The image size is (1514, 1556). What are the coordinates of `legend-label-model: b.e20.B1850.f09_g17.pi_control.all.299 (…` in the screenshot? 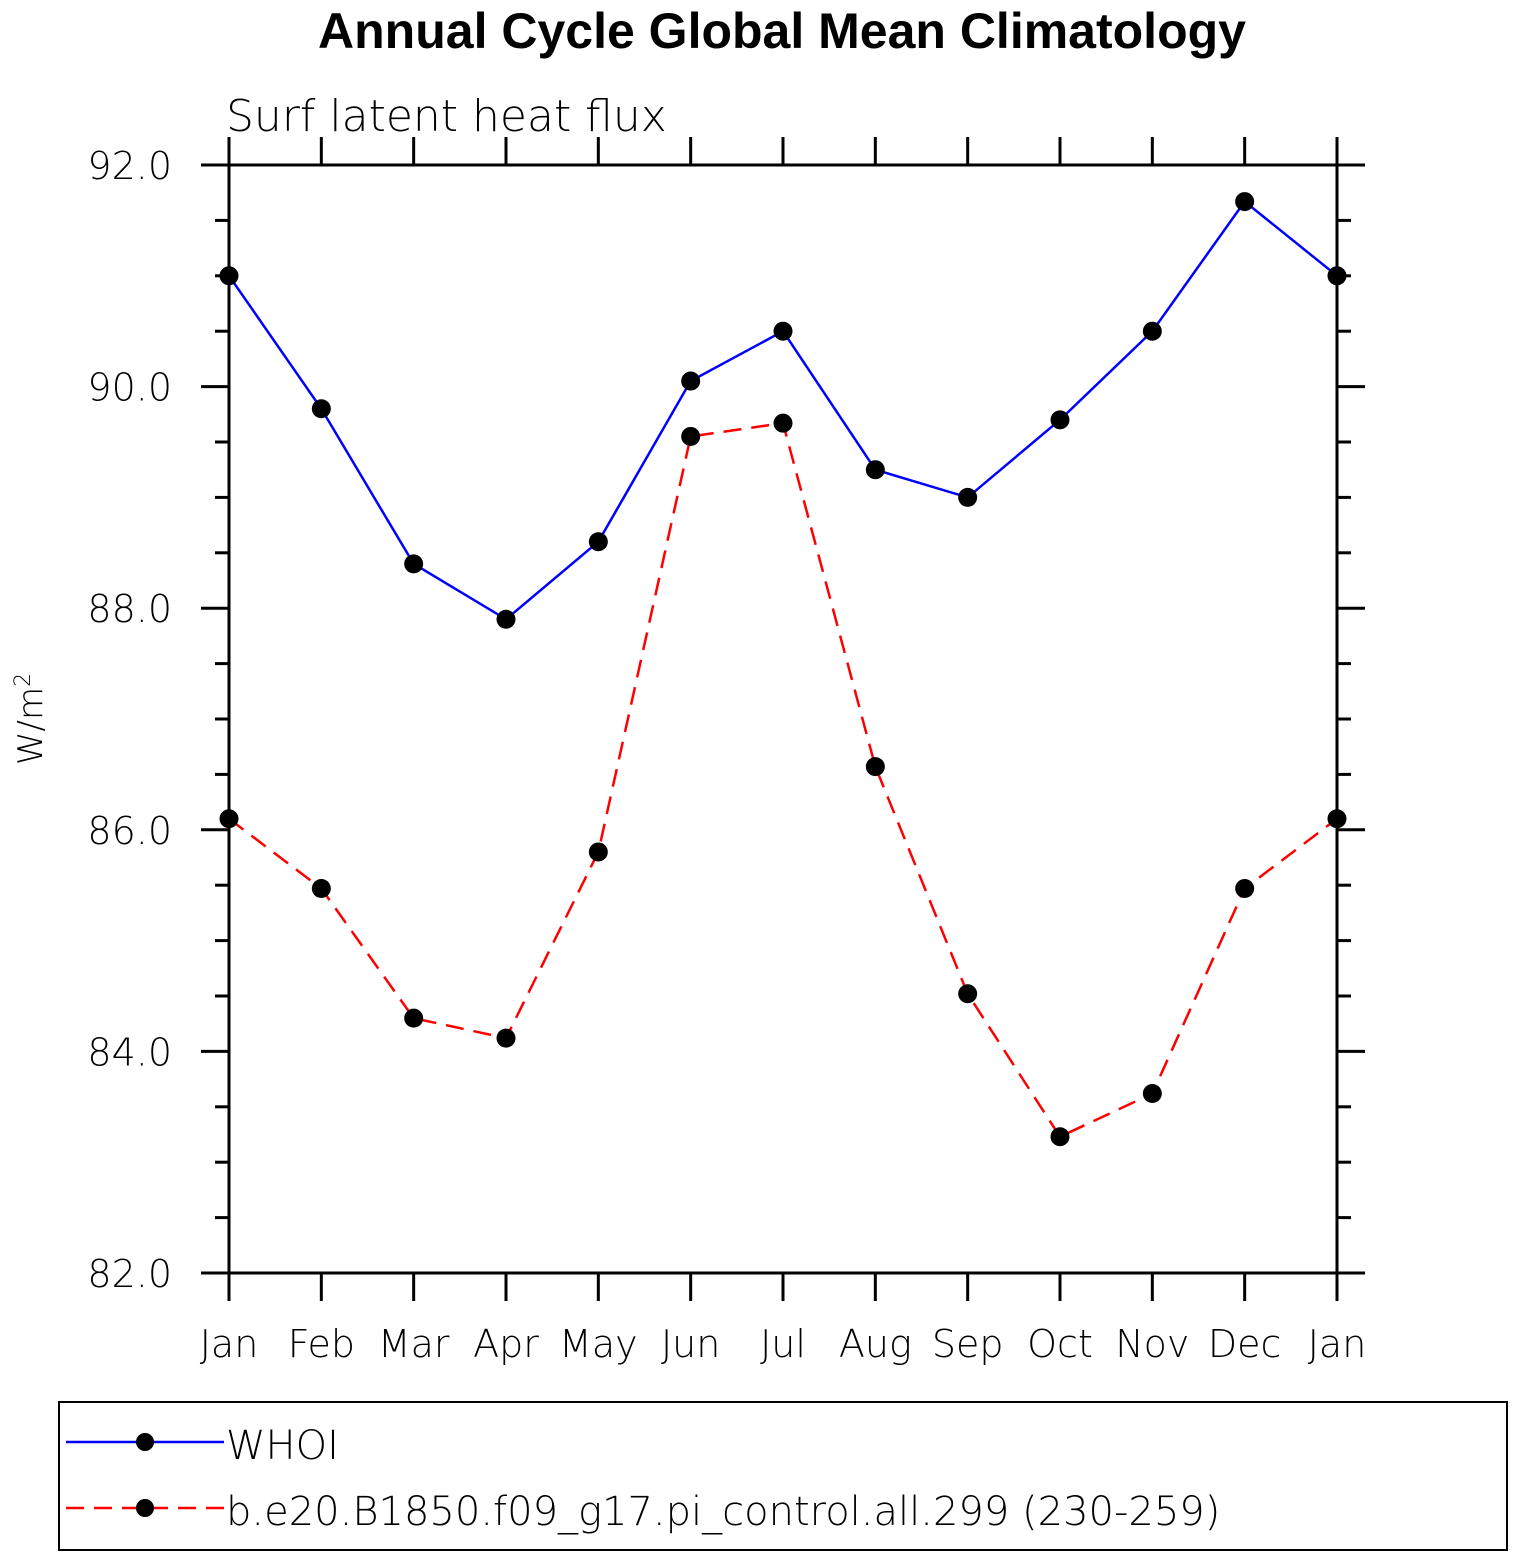 It's located at (723, 1512).